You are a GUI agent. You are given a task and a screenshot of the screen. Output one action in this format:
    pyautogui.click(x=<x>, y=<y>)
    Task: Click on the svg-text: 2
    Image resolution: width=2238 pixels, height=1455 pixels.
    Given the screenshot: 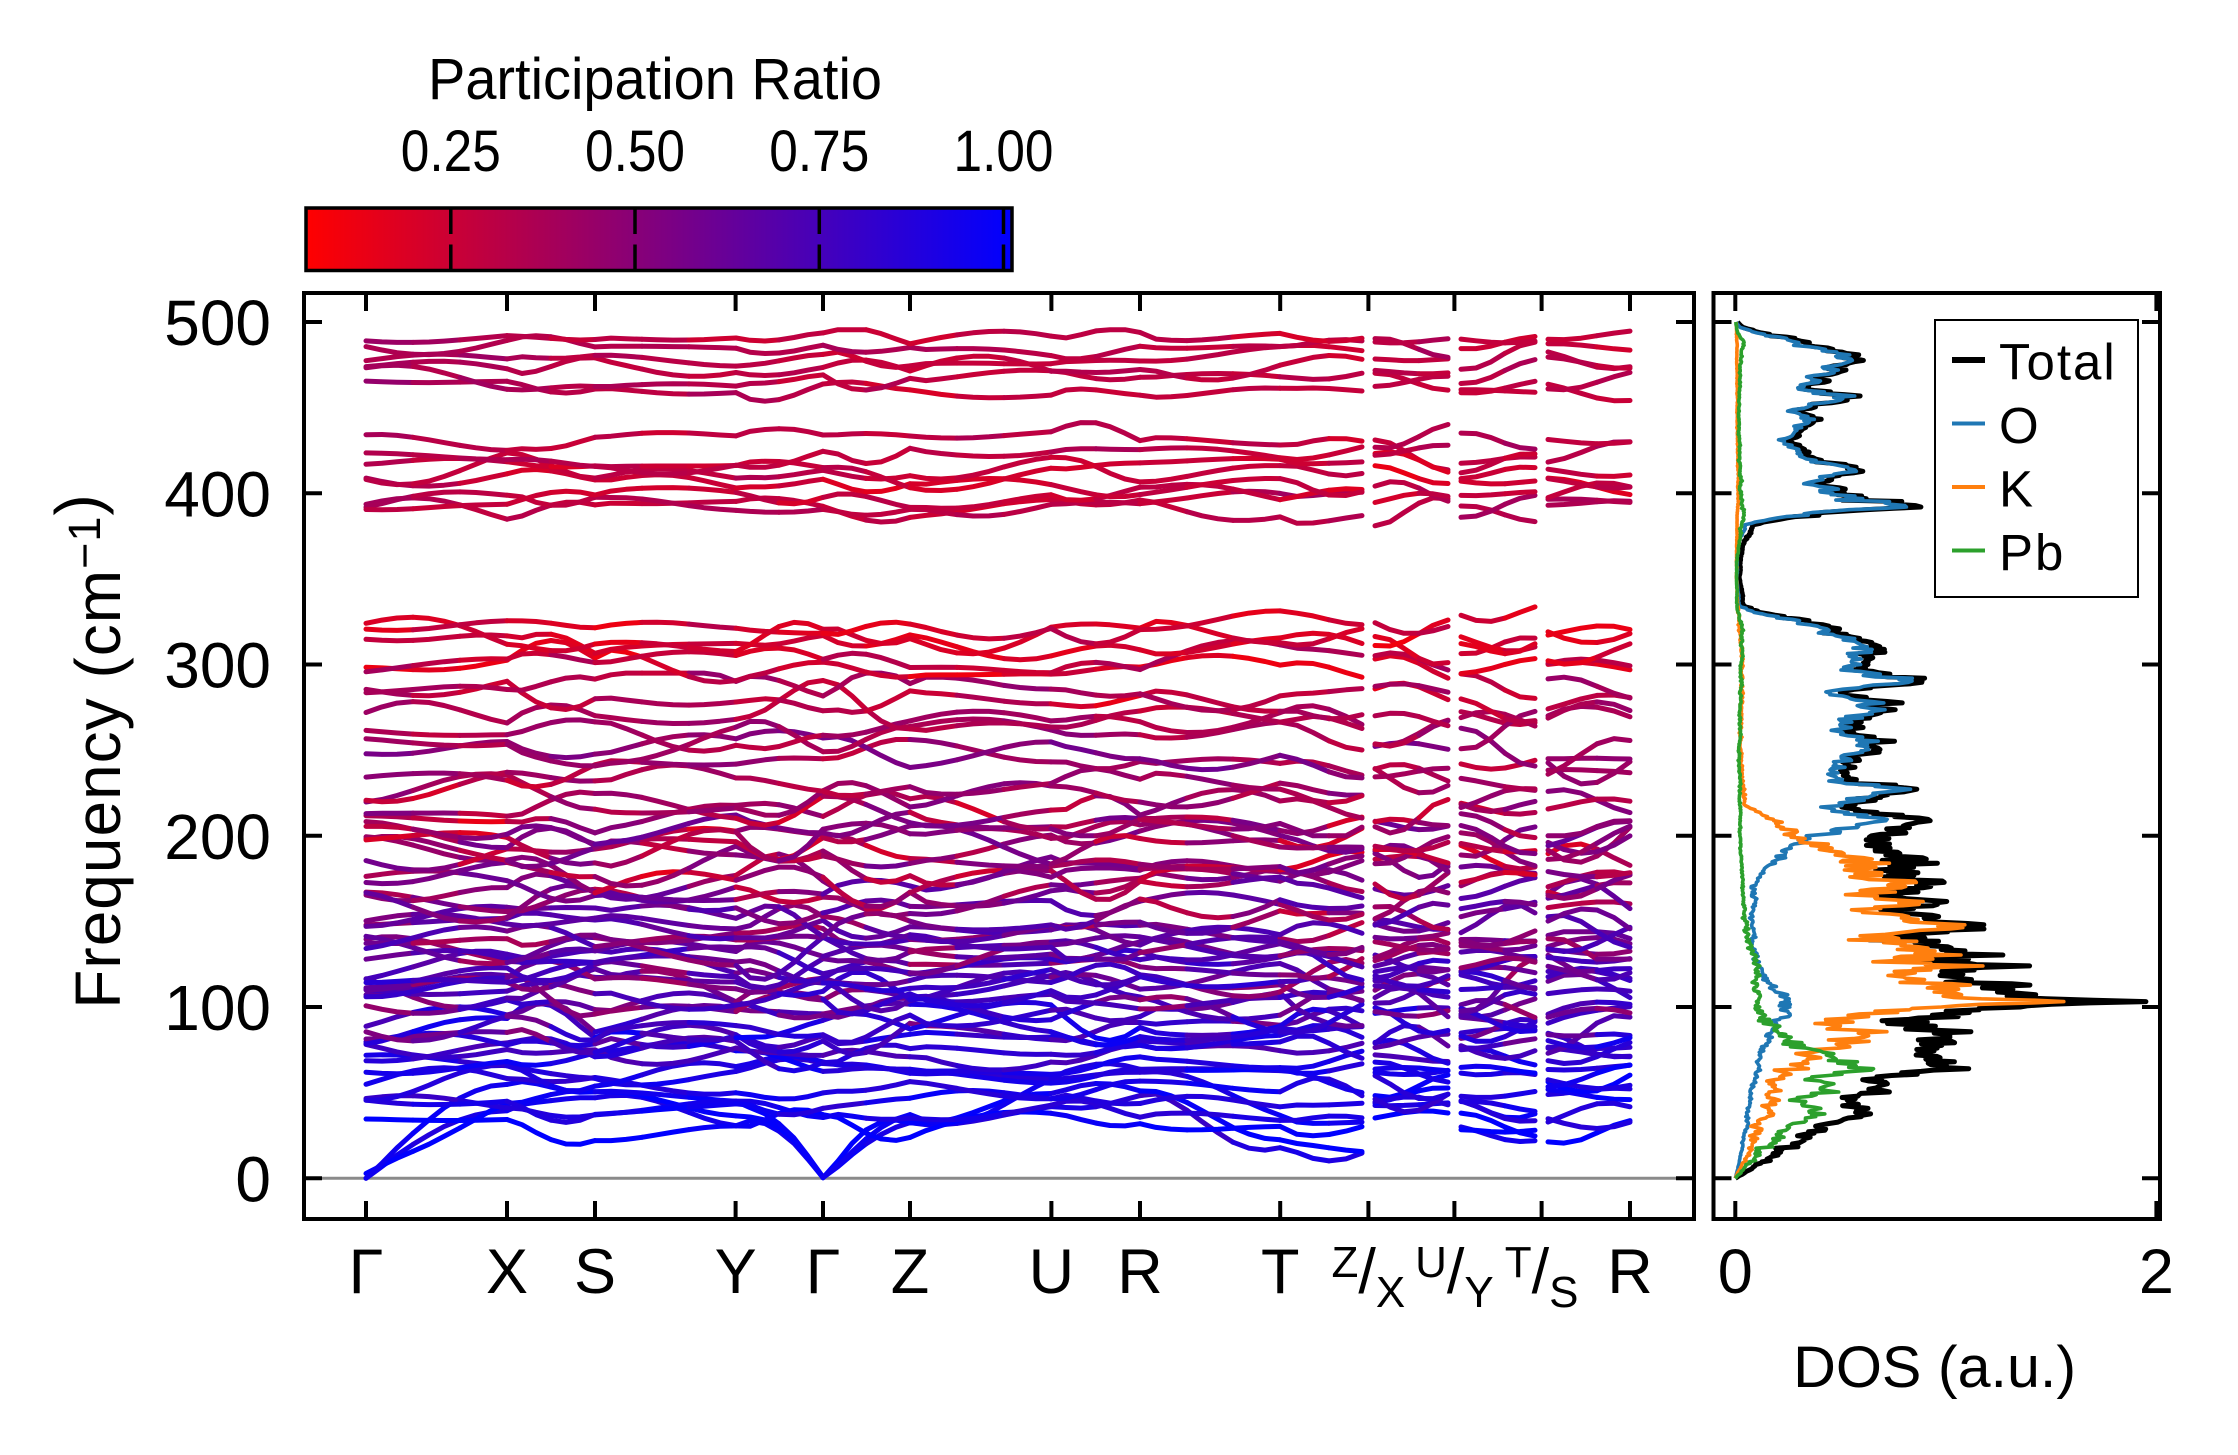 What is the action you would take?
    pyautogui.click(x=2156, y=1272)
    